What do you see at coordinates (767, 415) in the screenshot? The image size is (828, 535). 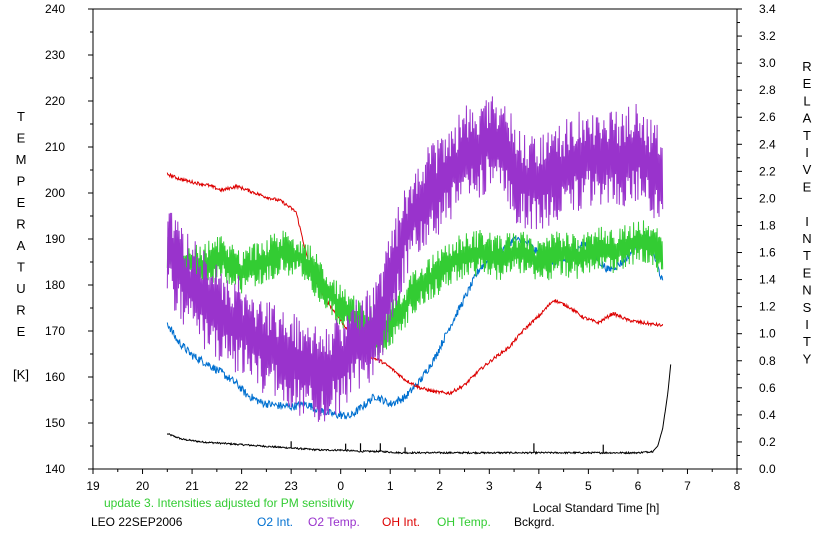 I see `y-right-tick-label: 0.4` at bounding box center [767, 415].